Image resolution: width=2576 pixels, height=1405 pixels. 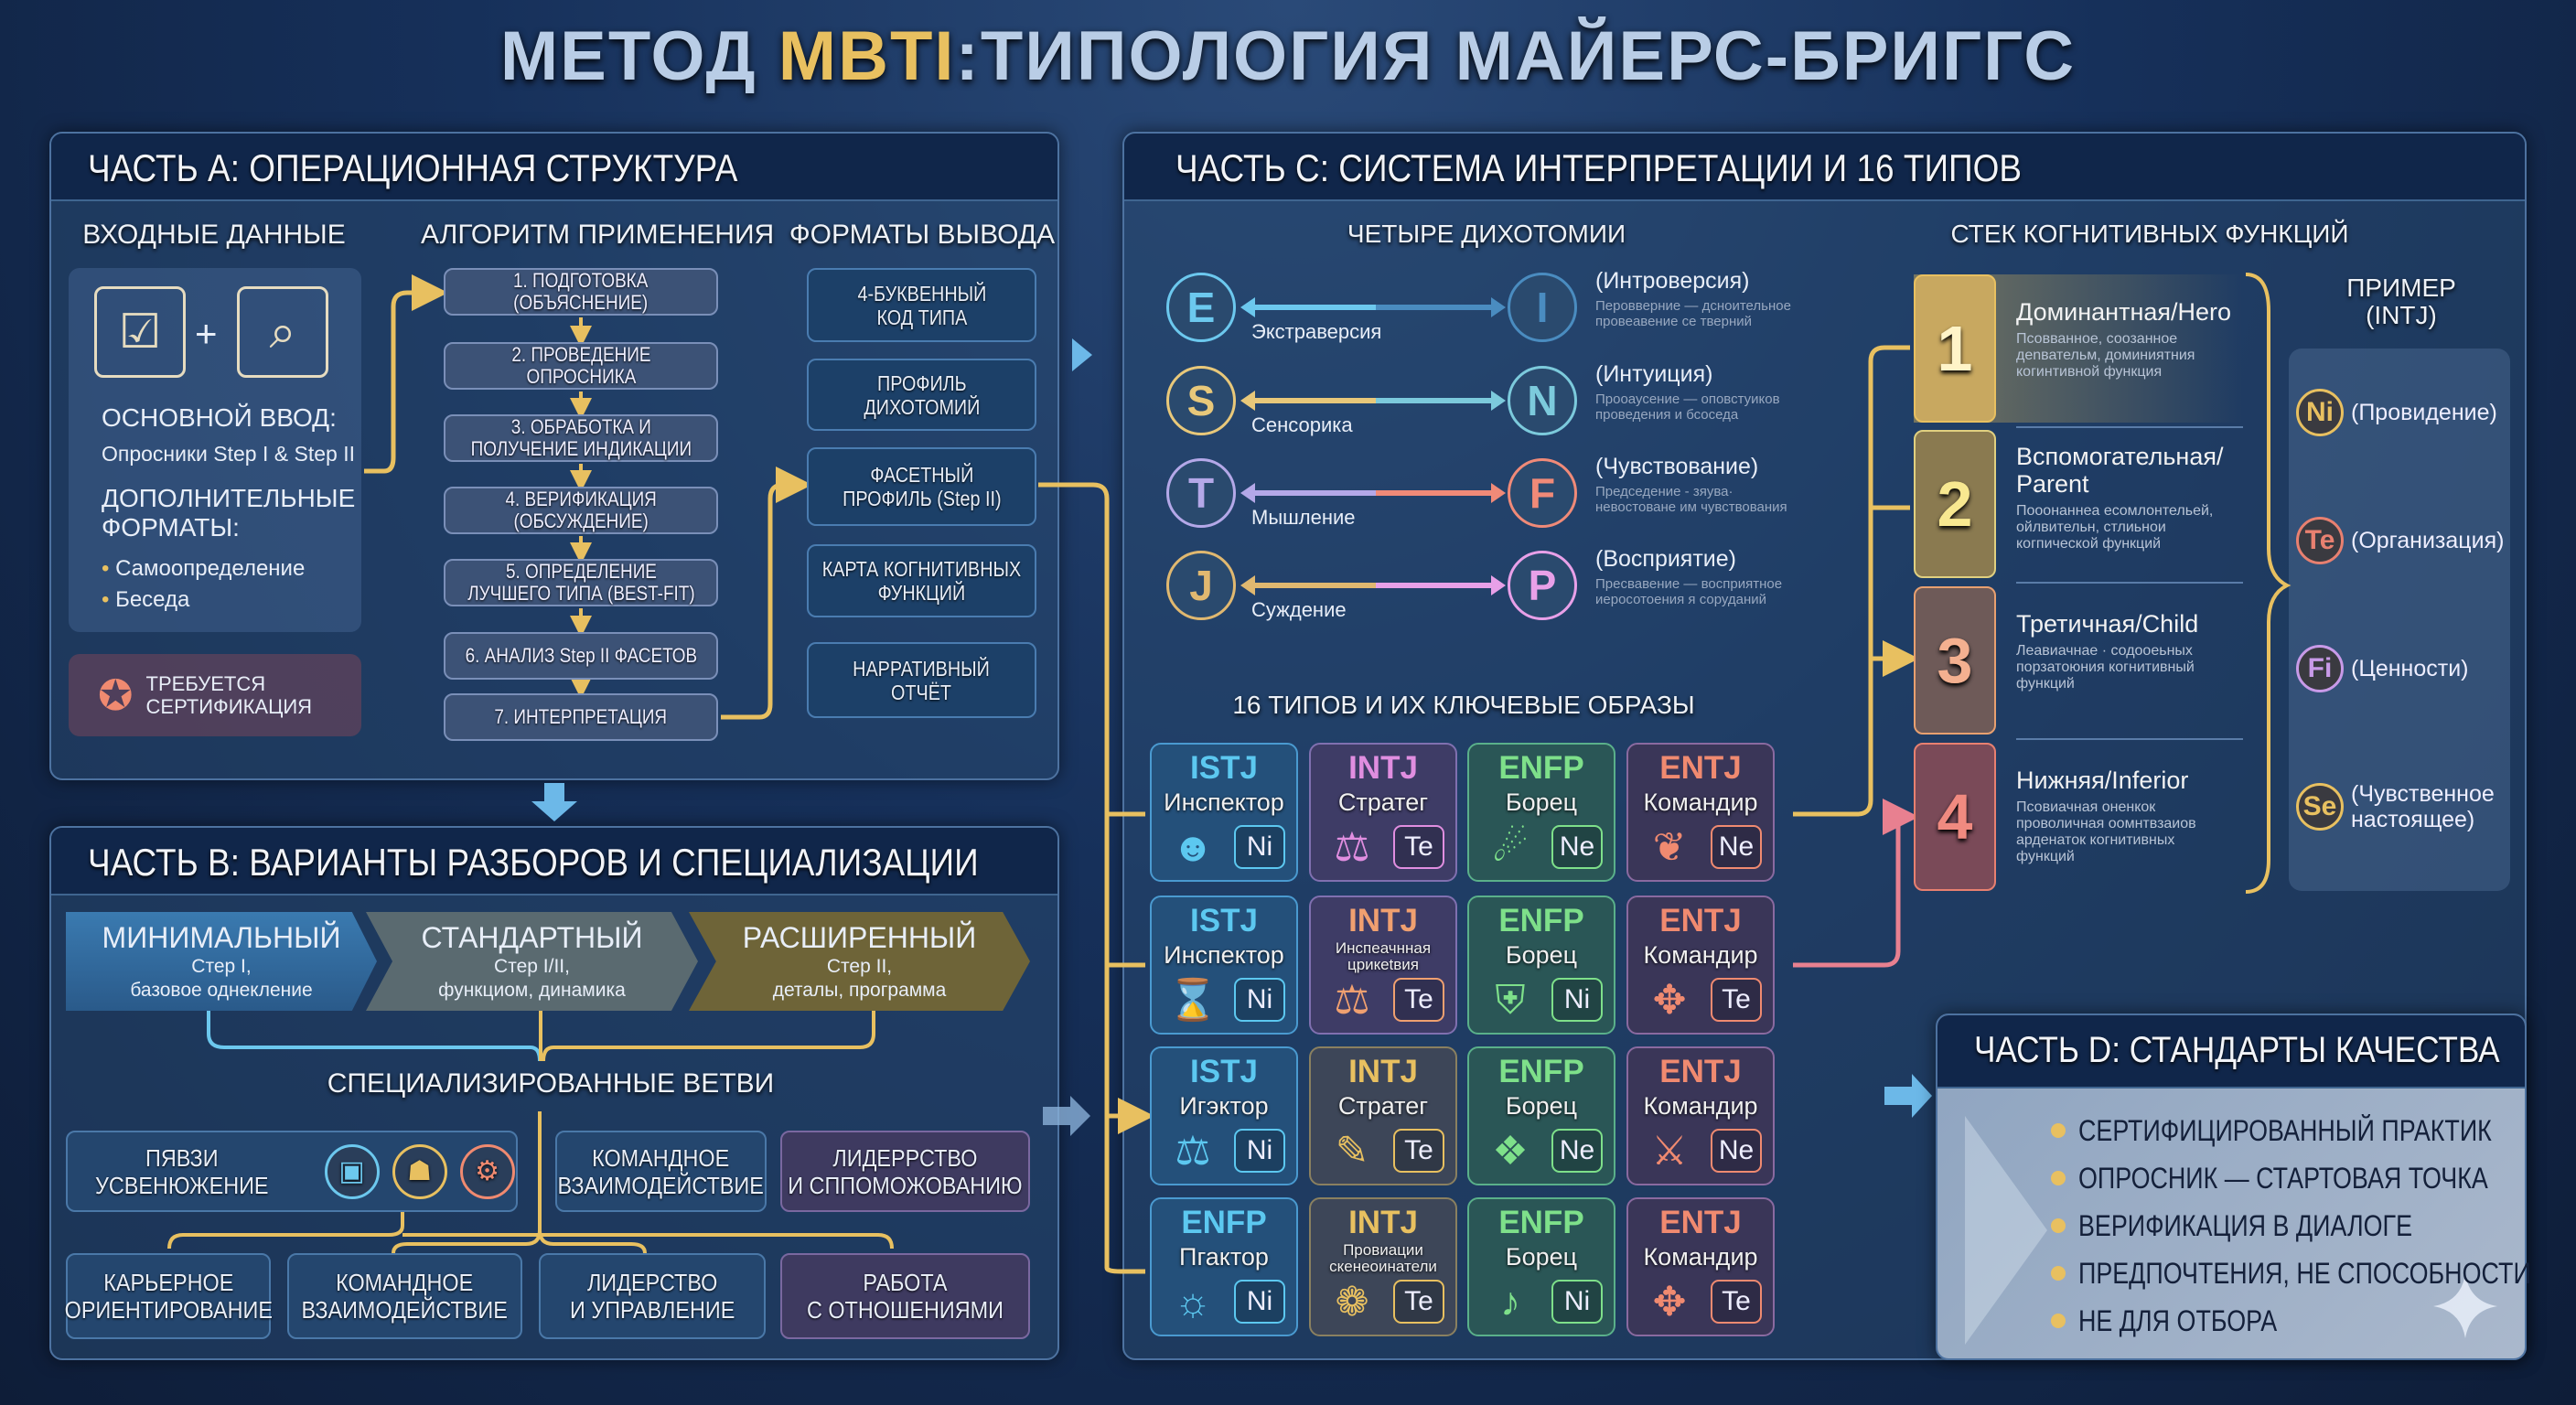 What do you see at coordinates (1224, 1266) in the screenshot?
I see `type-card: ENFP Пгактор ☼ Ni` at bounding box center [1224, 1266].